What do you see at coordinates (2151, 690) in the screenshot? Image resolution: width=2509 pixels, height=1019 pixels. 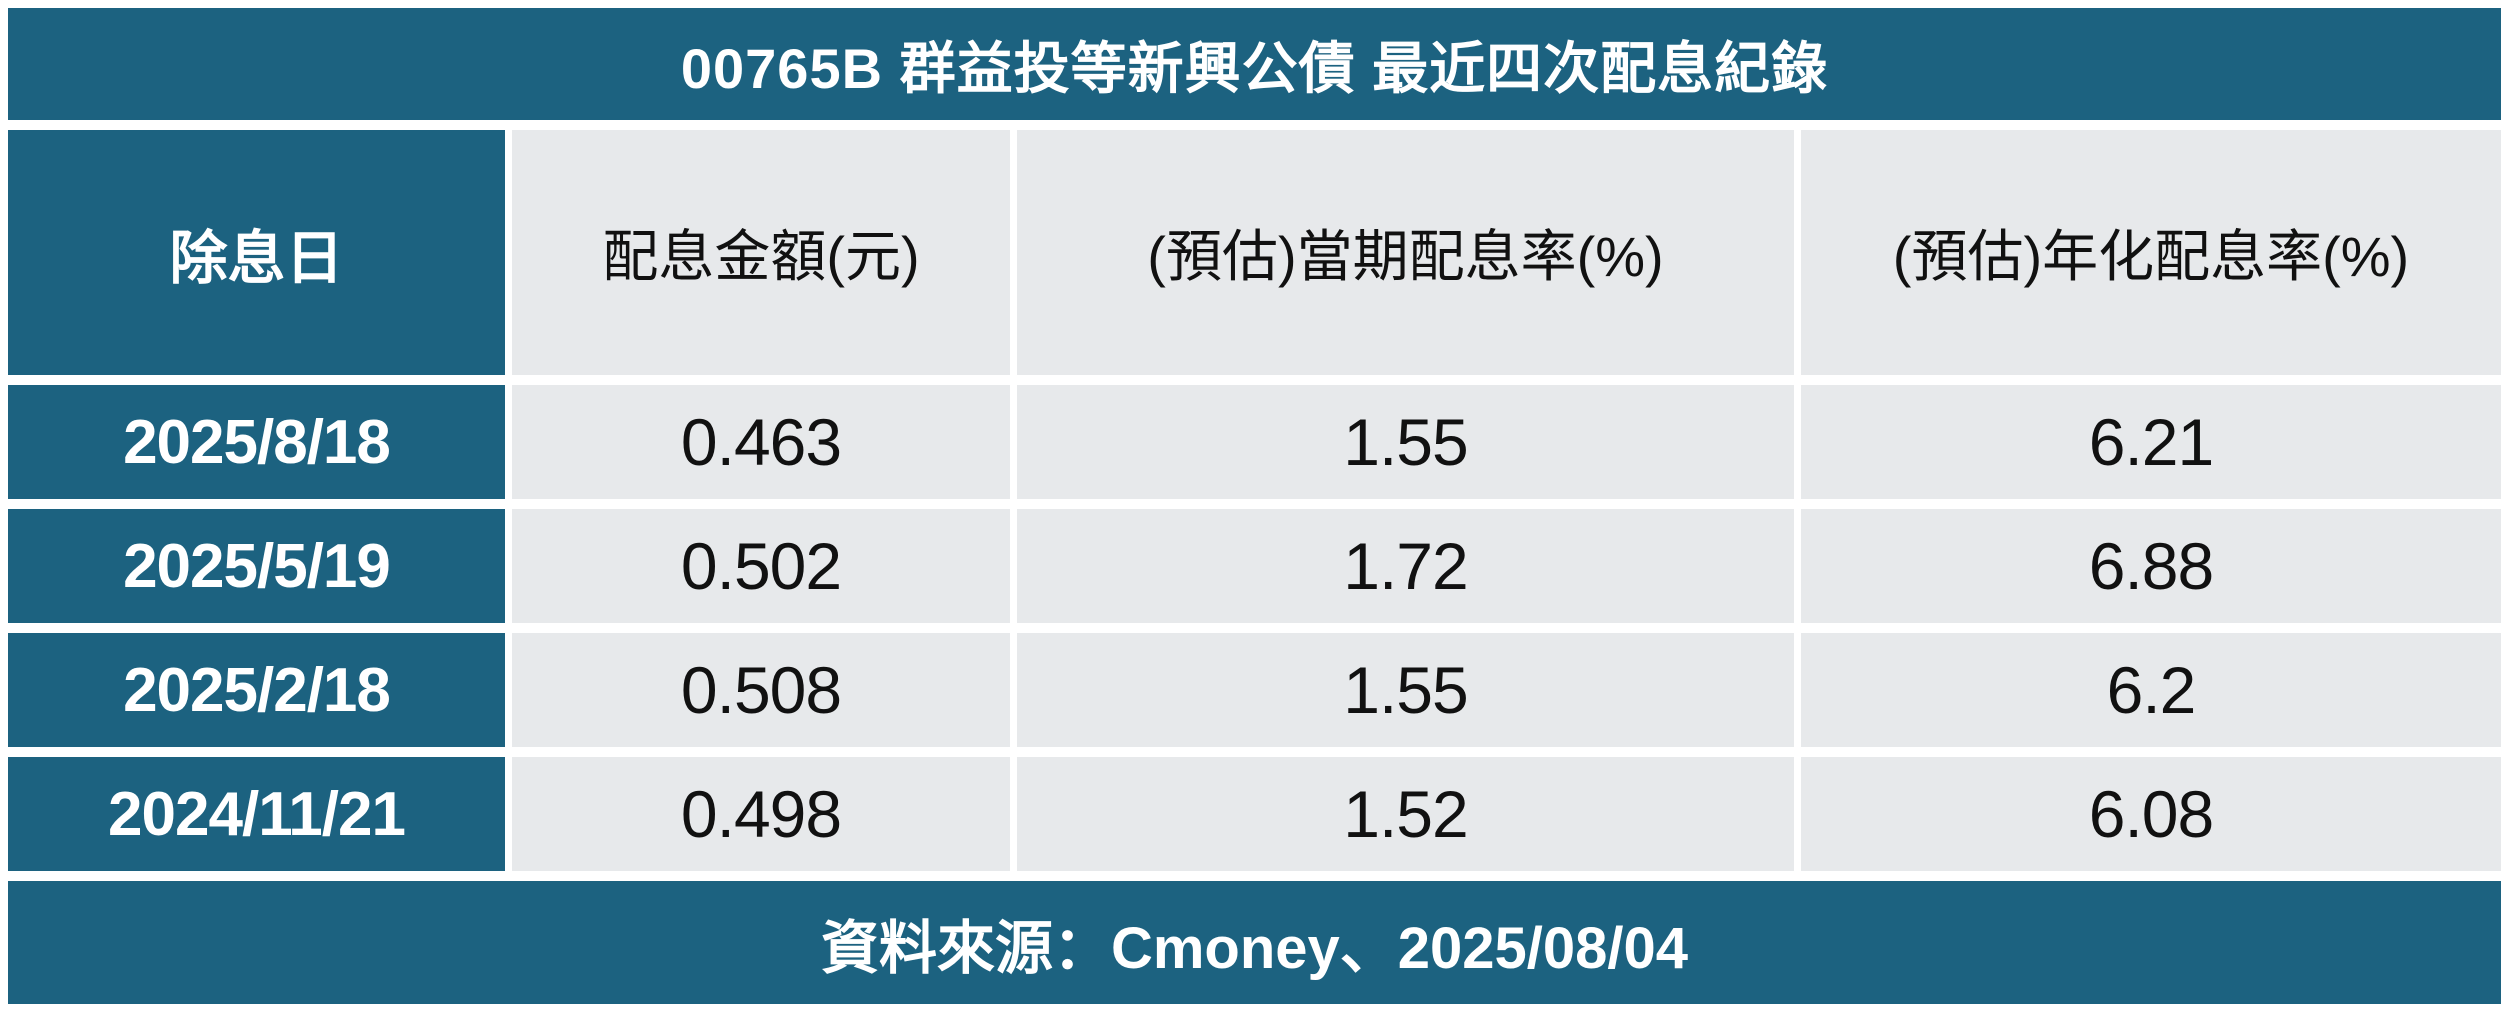 I see `row3-annualized-yield: 6.2` at bounding box center [2151, 690].